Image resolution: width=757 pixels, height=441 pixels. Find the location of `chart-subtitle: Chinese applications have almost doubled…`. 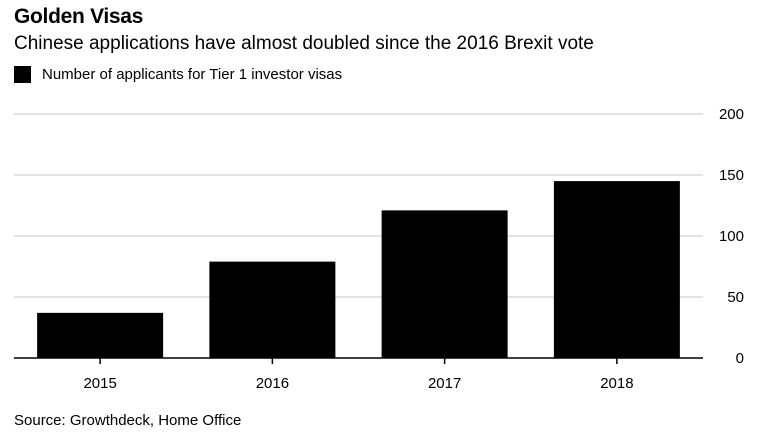

chart-subtitle: Chinese applications have almost doubled… is located at coordinates (304, 43).